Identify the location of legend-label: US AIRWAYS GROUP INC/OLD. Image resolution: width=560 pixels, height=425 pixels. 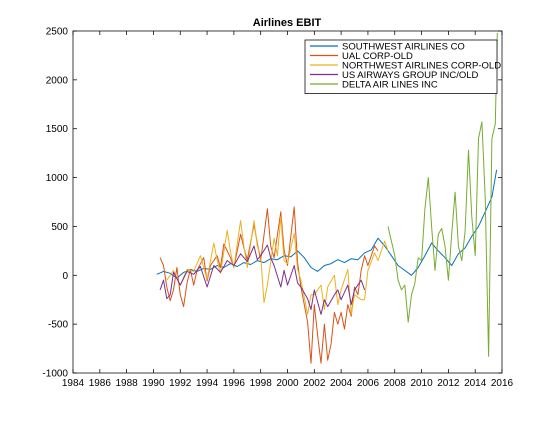
(410, 75).